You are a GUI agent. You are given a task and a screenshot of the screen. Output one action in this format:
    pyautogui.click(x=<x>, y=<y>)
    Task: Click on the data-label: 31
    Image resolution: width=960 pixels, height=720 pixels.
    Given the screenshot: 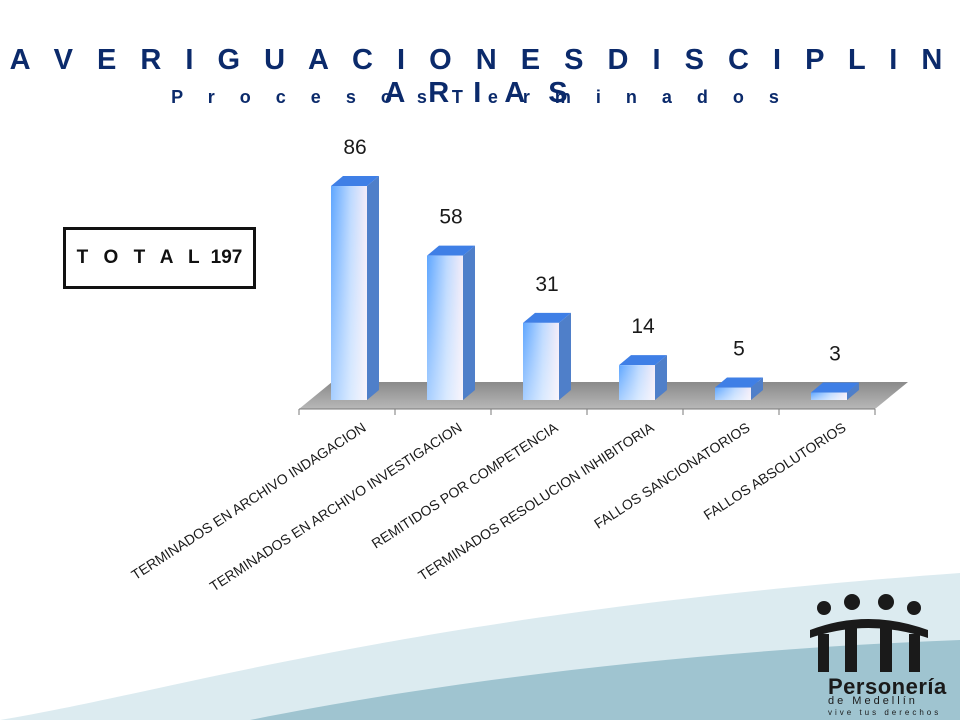 What is the action you would take?
    pyautogui.click(x=546, y=284)
    